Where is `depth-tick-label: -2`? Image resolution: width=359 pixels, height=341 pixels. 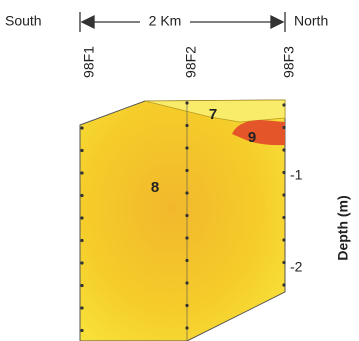
depth-tick-label: -2 is located at coordinates (296, 267).